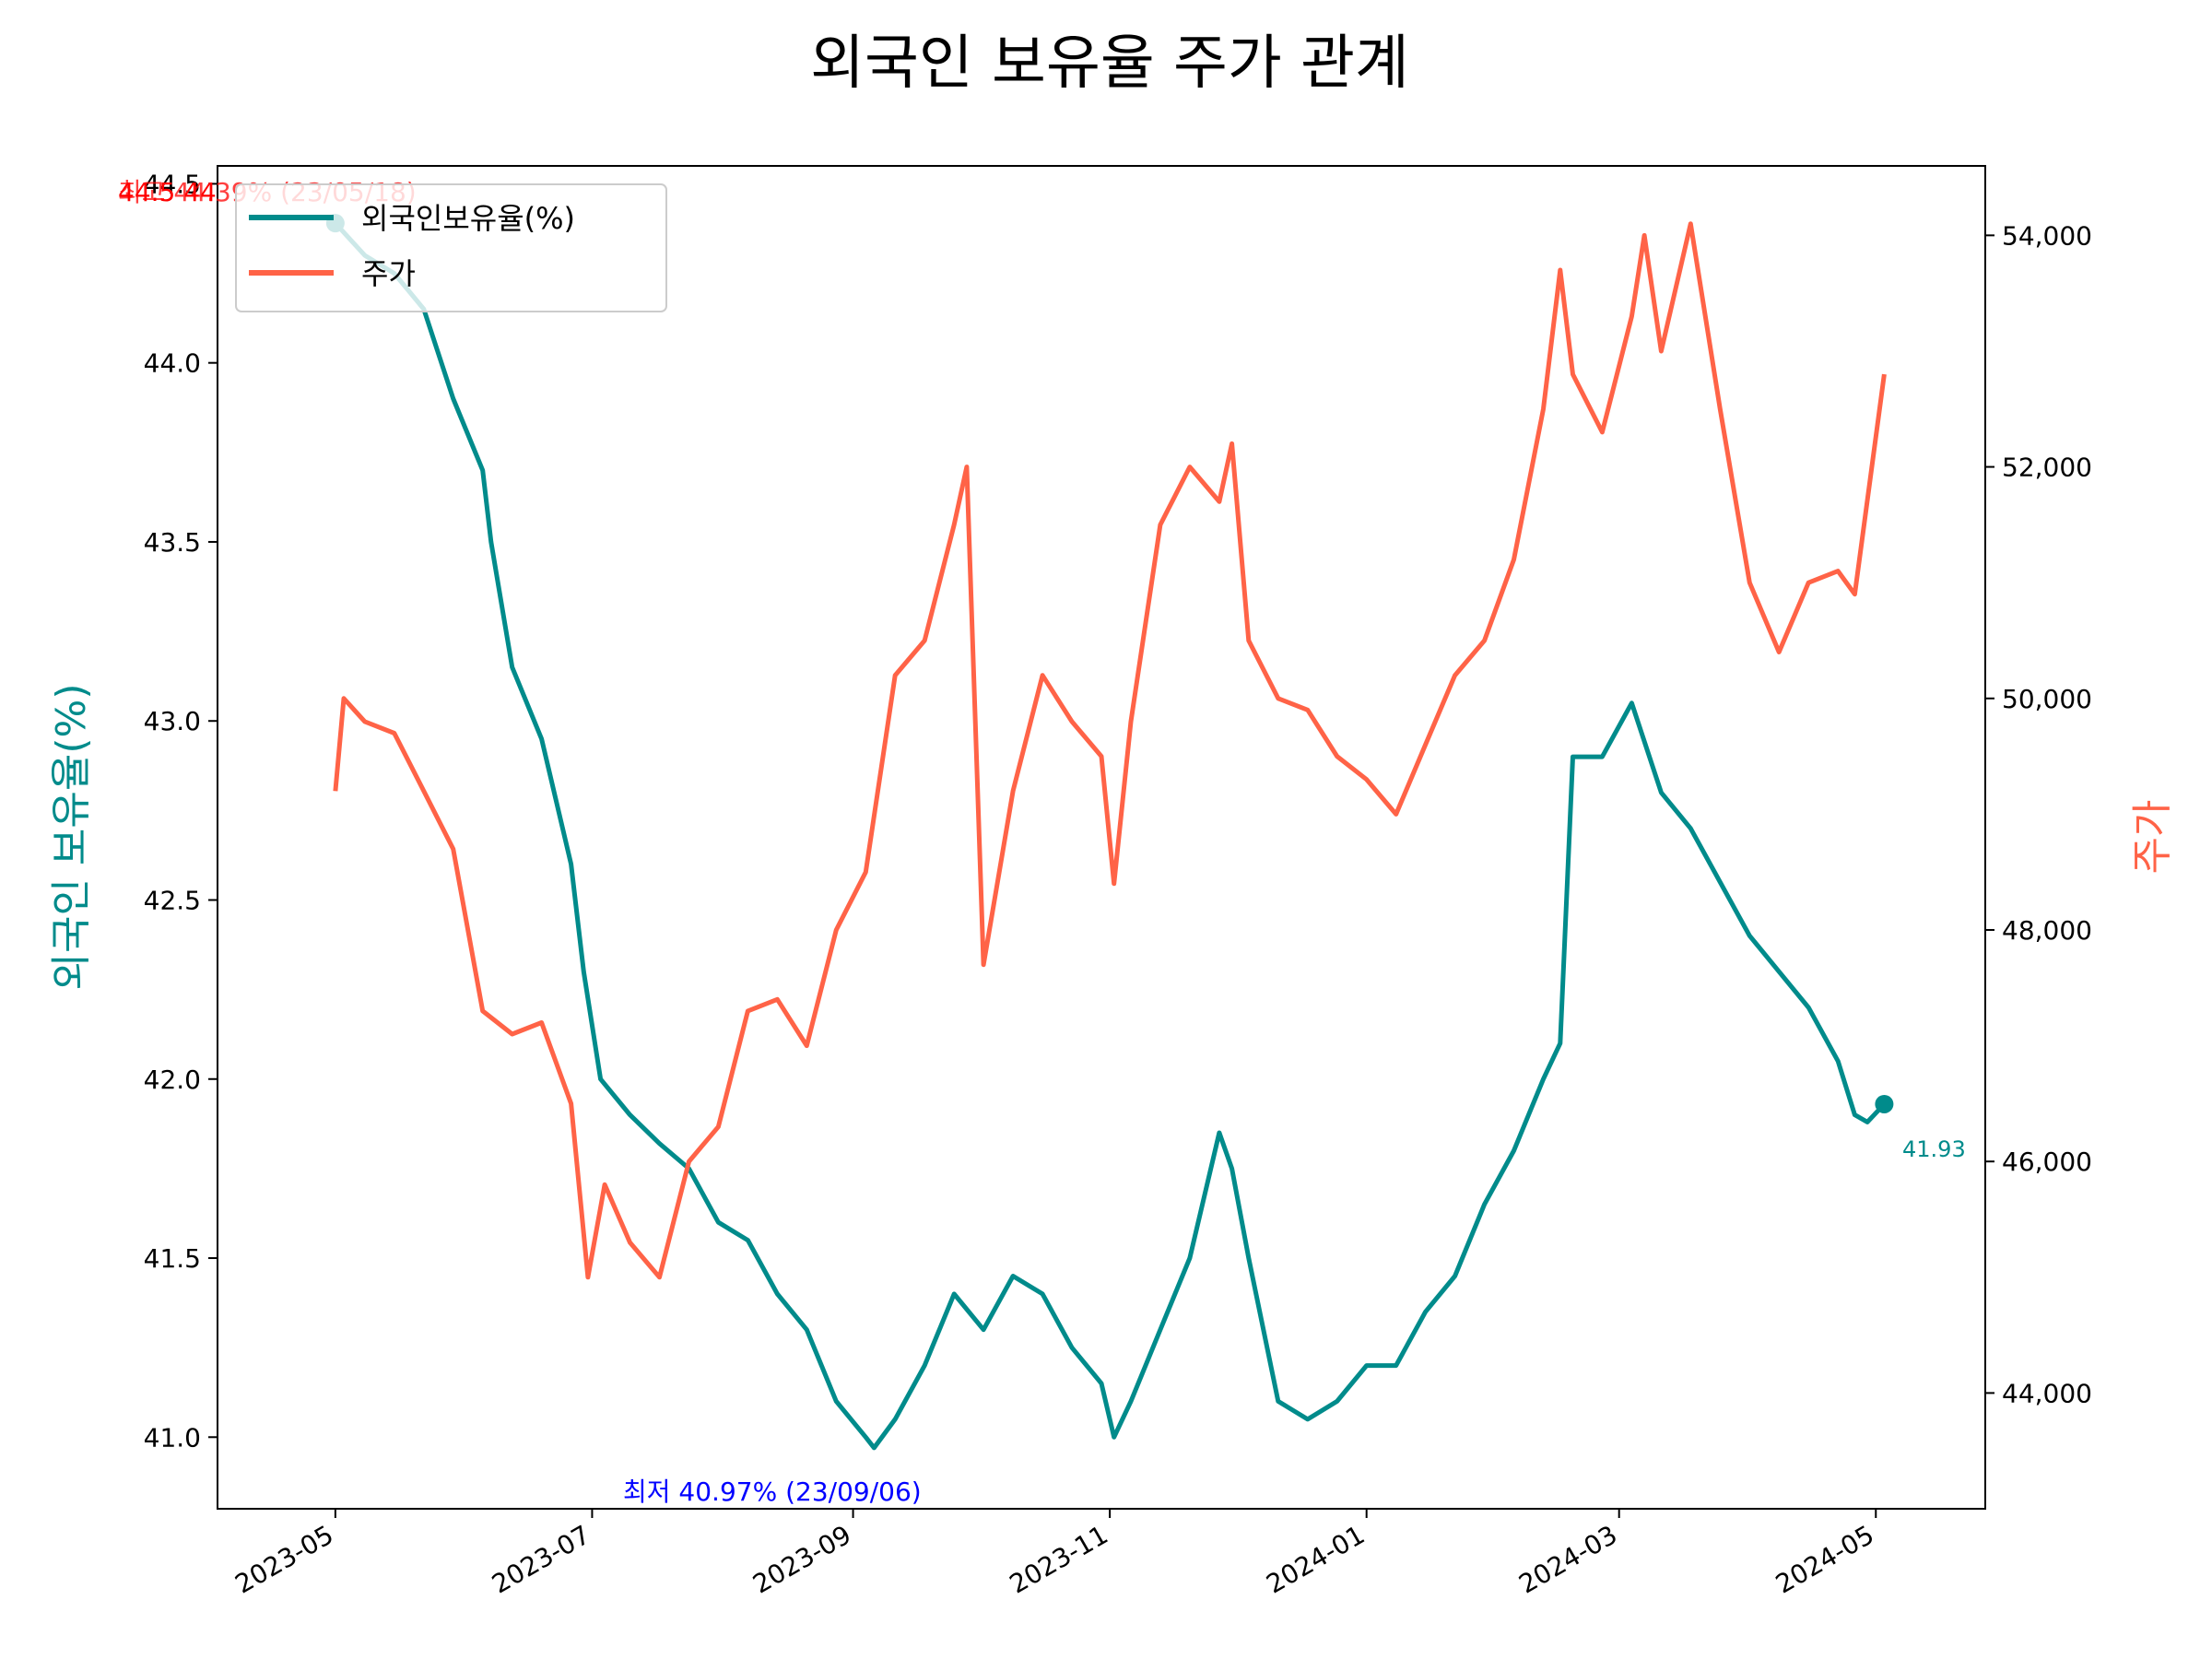  I want to click on y-axis-right: 44,000 46,000 48,000 50,000 52,000 54,000, so click(2038, 814).